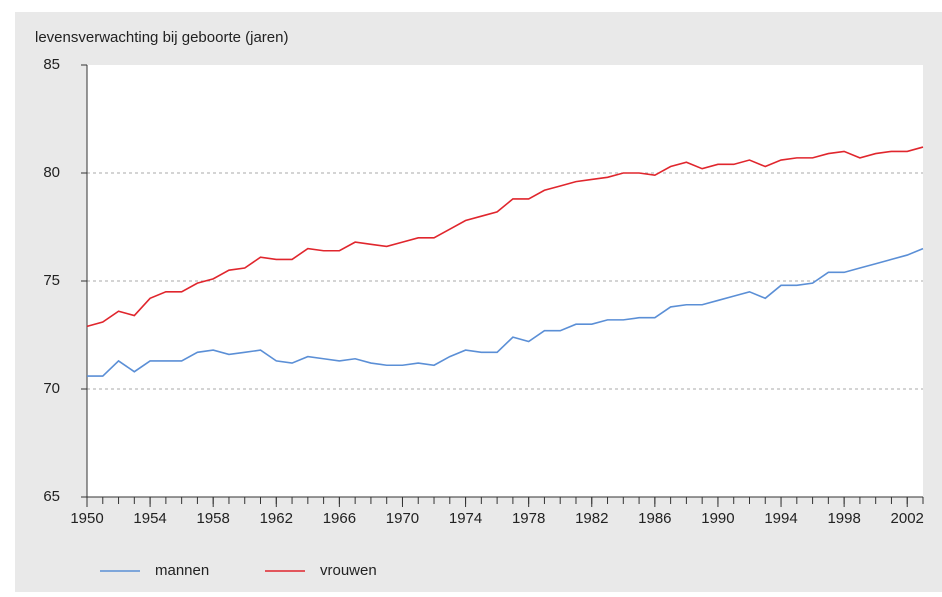 This screenshot has height=597, width=942. Describe the element at coordinates (51, 280) in the screenshot. I see `y-tick-label: 75` at that location.